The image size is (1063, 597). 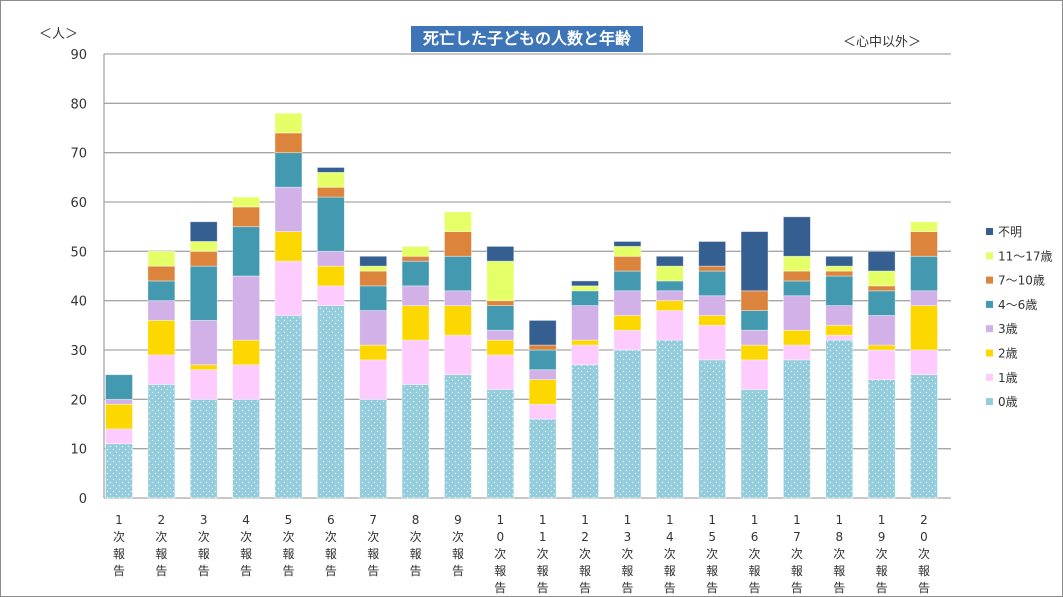 I want to click on y-tick-label: 30, so click(x=78, y=351).